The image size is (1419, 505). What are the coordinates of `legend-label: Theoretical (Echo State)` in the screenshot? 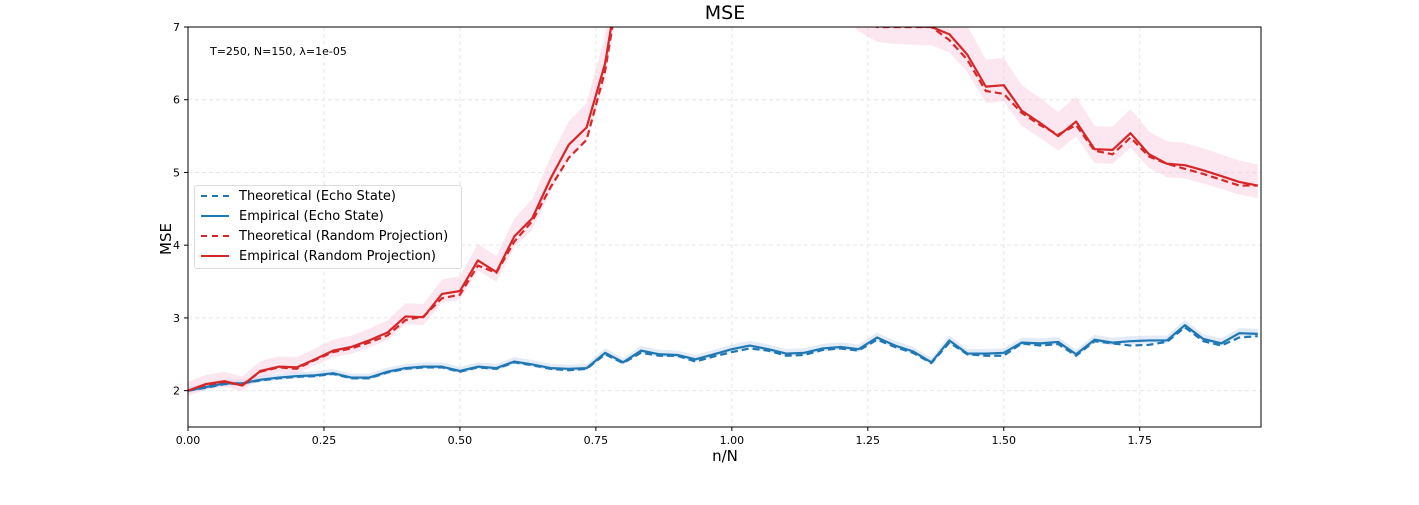 It's located at (317, 196).